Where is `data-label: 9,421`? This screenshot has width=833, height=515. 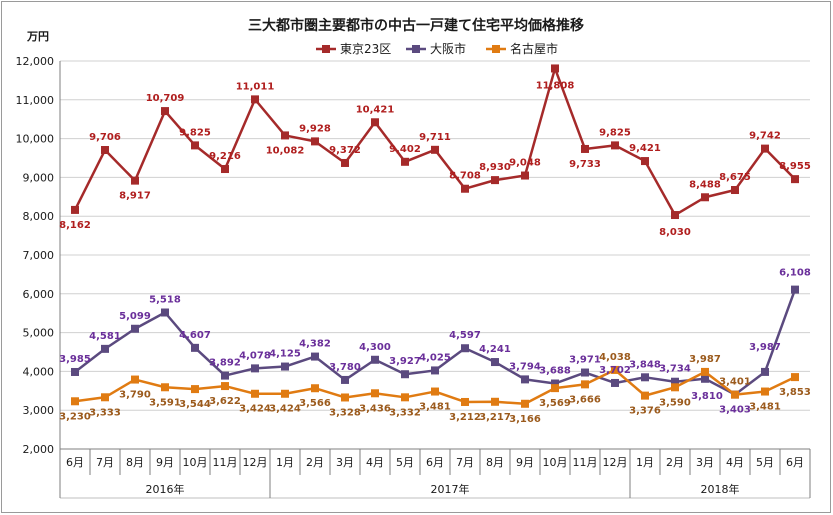
data-label: 9,421 is located at coordinates (645, 148).